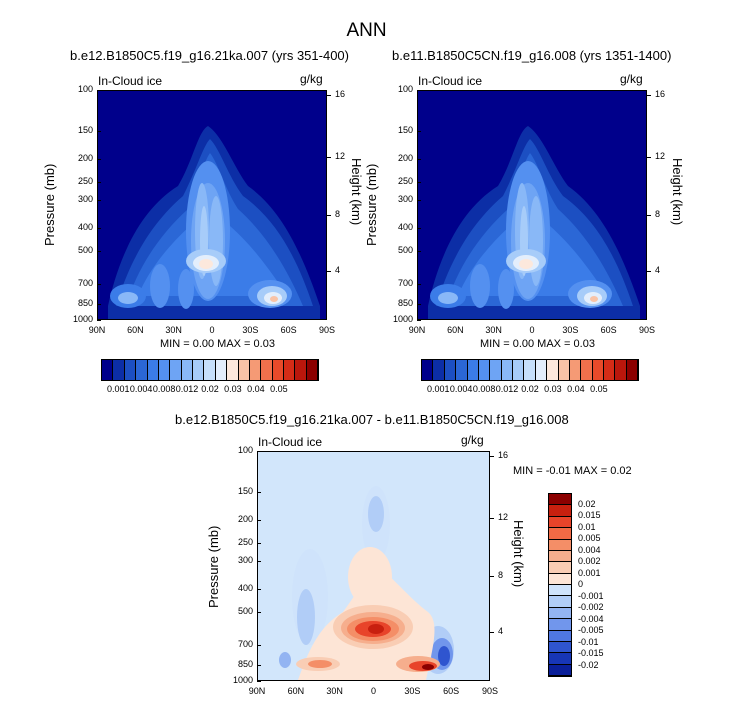 The image size is (733, 703). I want to click on panel2-plot, so click(532, 205).